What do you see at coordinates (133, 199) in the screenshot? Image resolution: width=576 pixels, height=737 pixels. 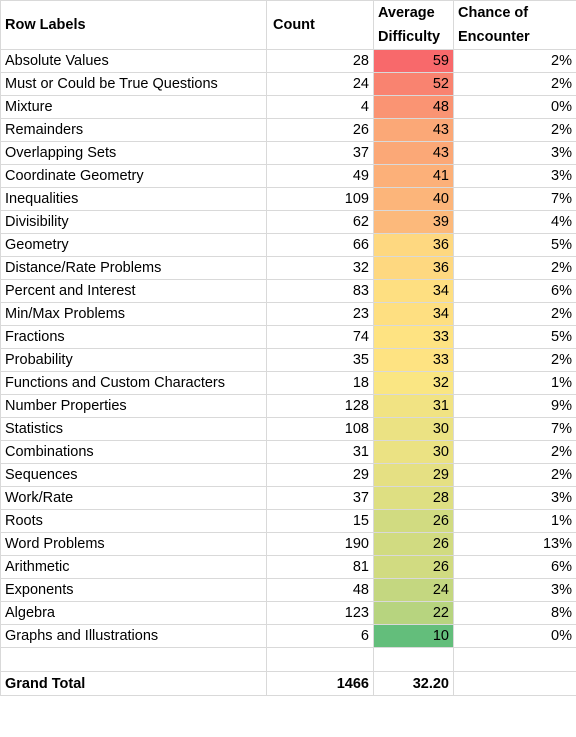 I see `row-label-cell: Inequalities` at bounding box center [133, 199].